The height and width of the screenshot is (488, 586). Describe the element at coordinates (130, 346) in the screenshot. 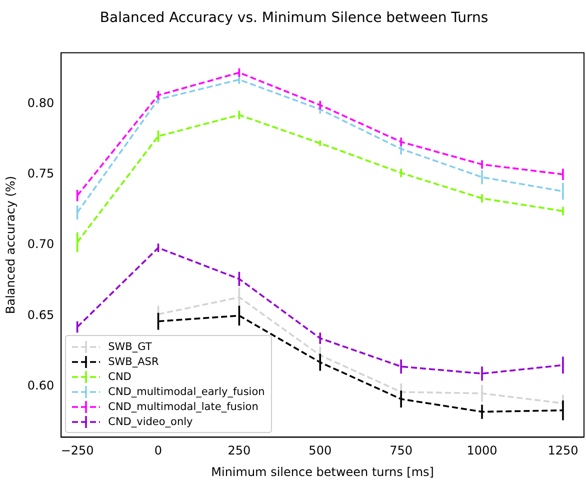

I see `legend-label: SWB_GT` at that location.